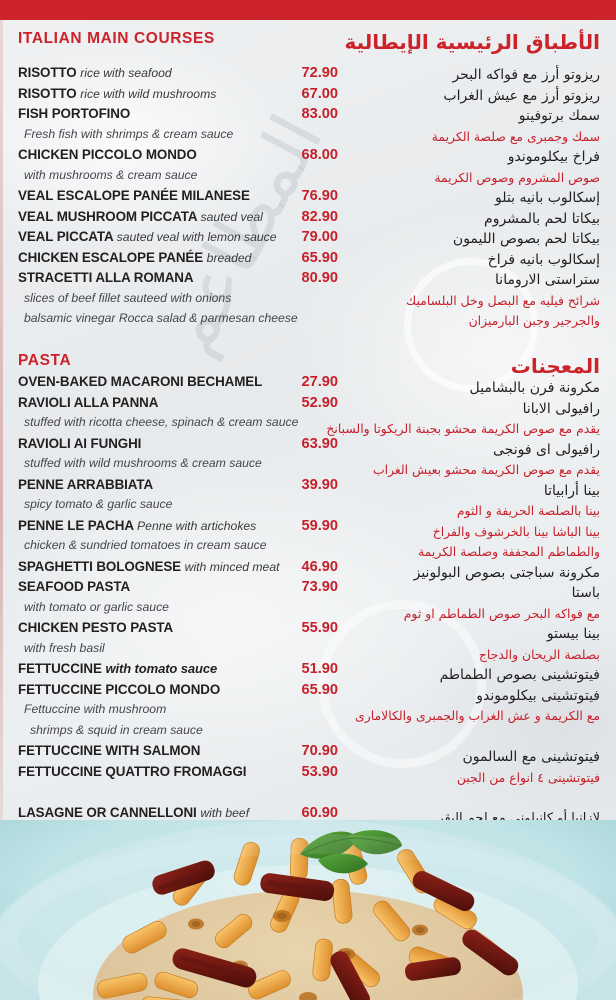 The height and width of the screenshot is (1000, 616). Describe the element at coordinates (45, 360) in the screenshot. I see `section-title-pasta: PASTA` at that location.